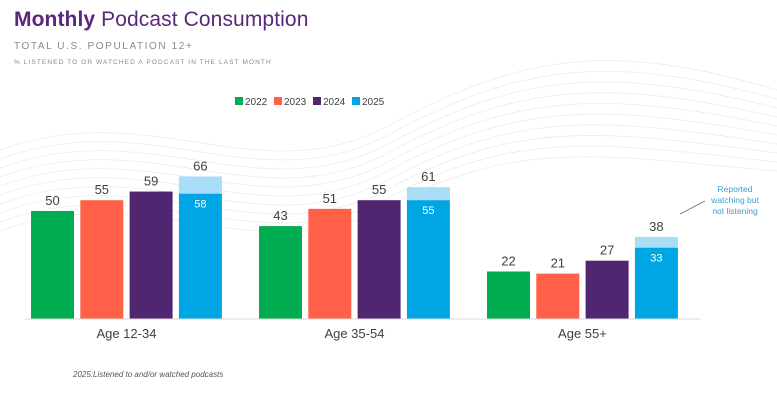 The image size is (777, 400). I want to click on chart-legend: 2022 2023 2024 2025, so click(310, 102).